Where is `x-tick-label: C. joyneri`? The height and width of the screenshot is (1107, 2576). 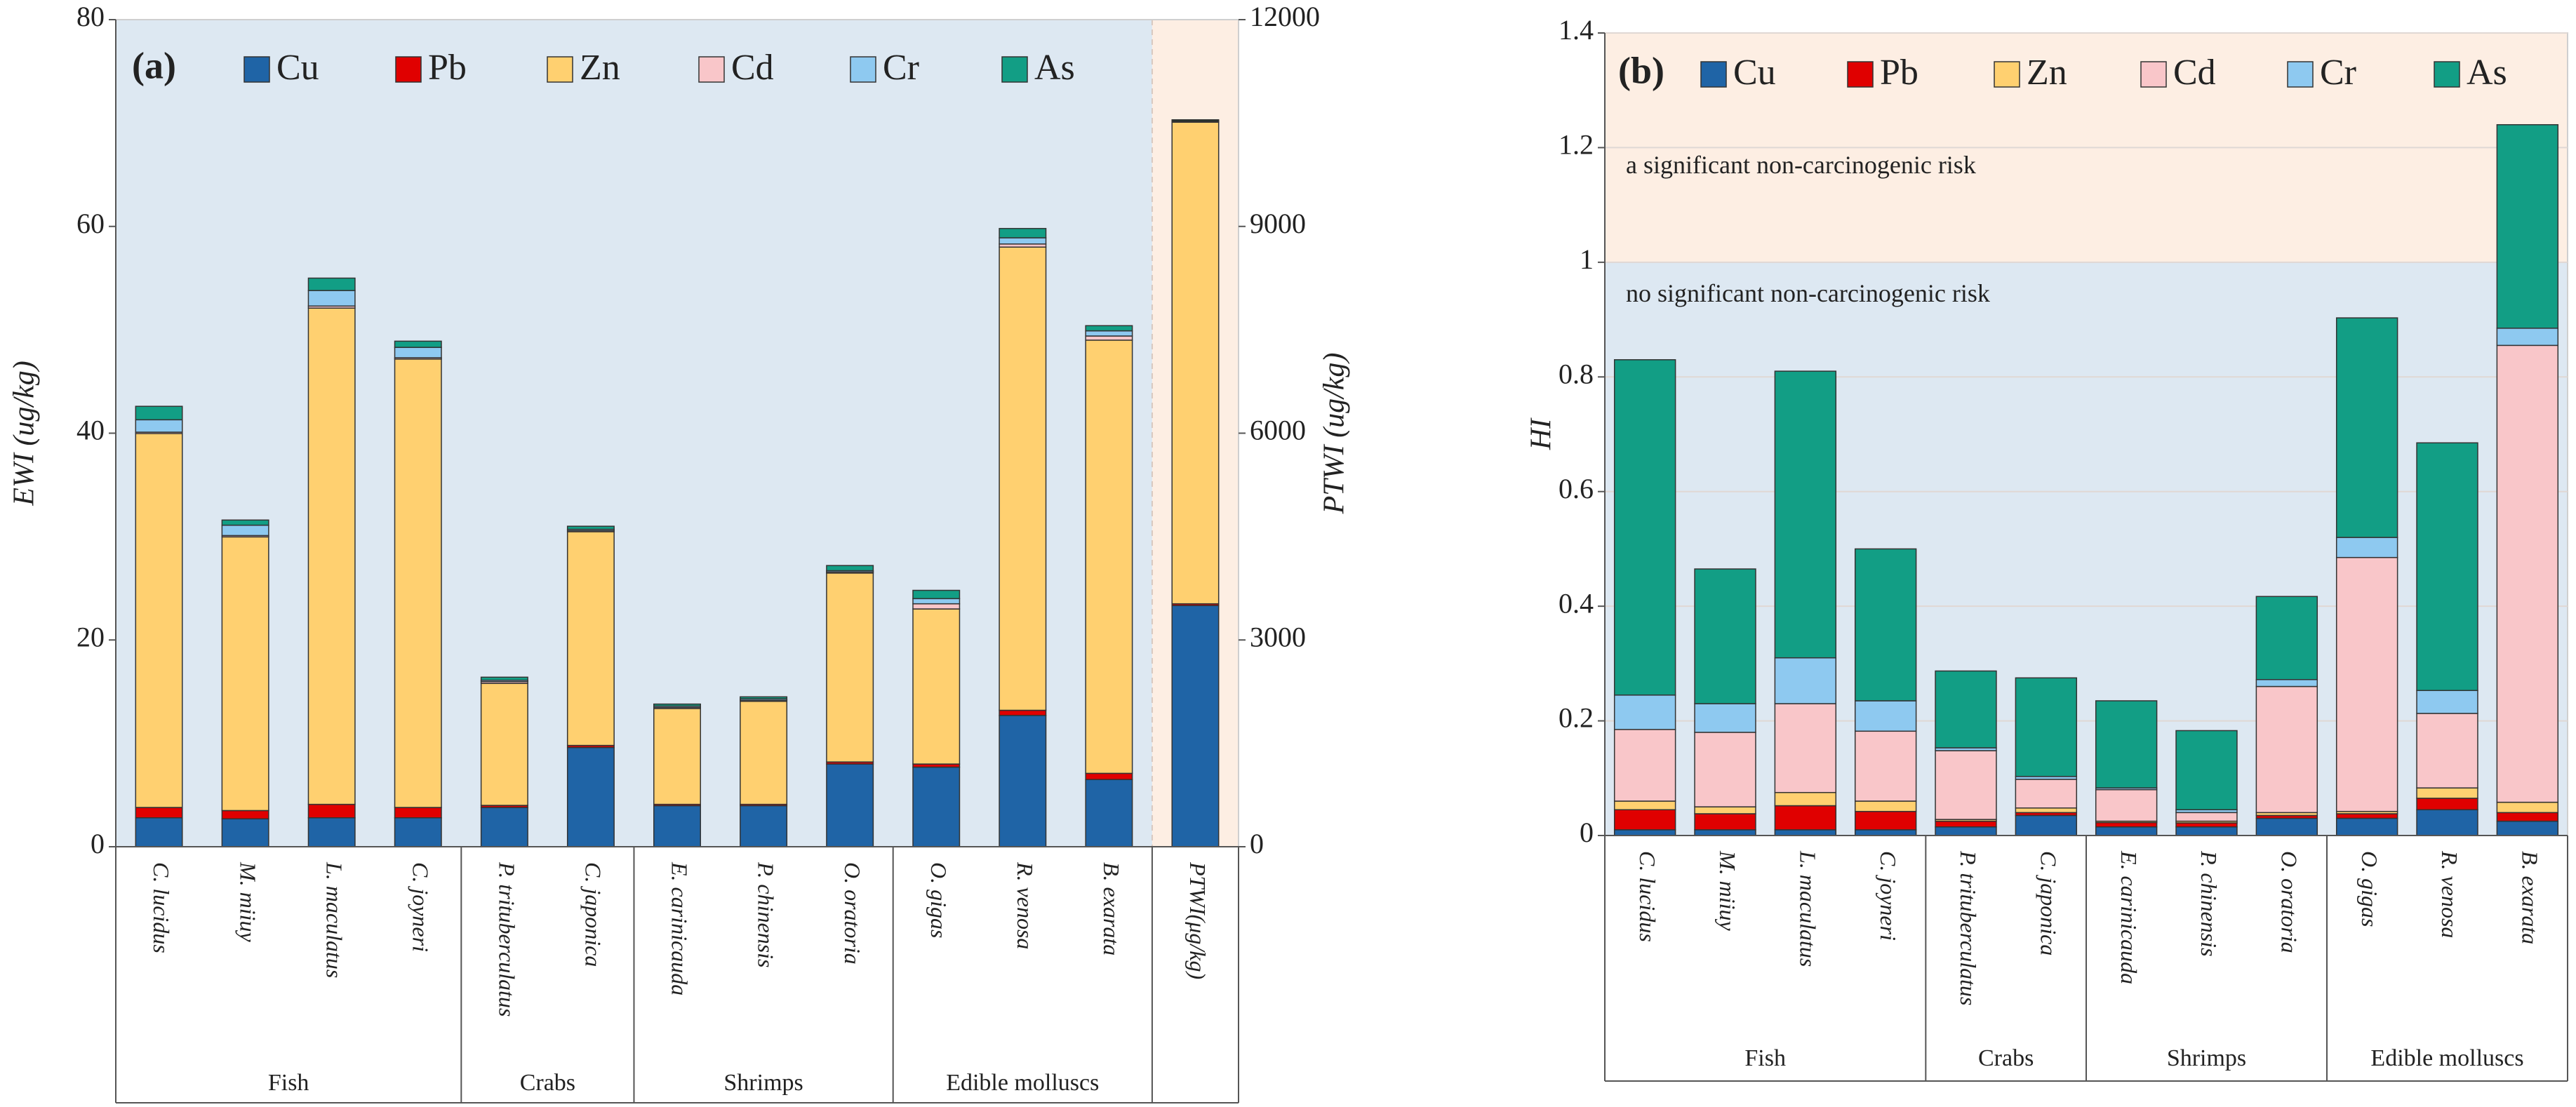 x-tick-label: C. joyneri is located at coordinates (1888, 896).